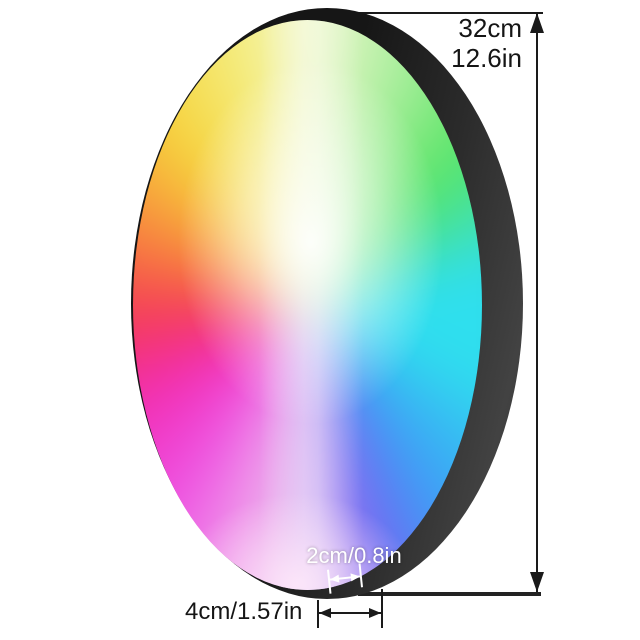 This screenshot has height=640, width=640. What do you see at coordinates (244, 611) in the screenshot?
I see `total-depth-label: 4cm/1.57in` at bounding box center [244, 611].